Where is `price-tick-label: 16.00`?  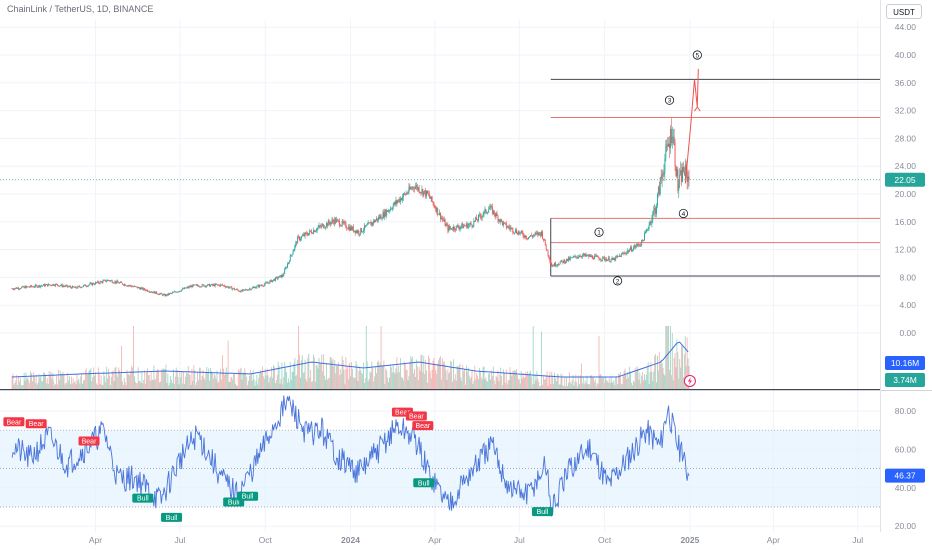
price-tick-label: 16.00 is located at coordinates (906, 222).